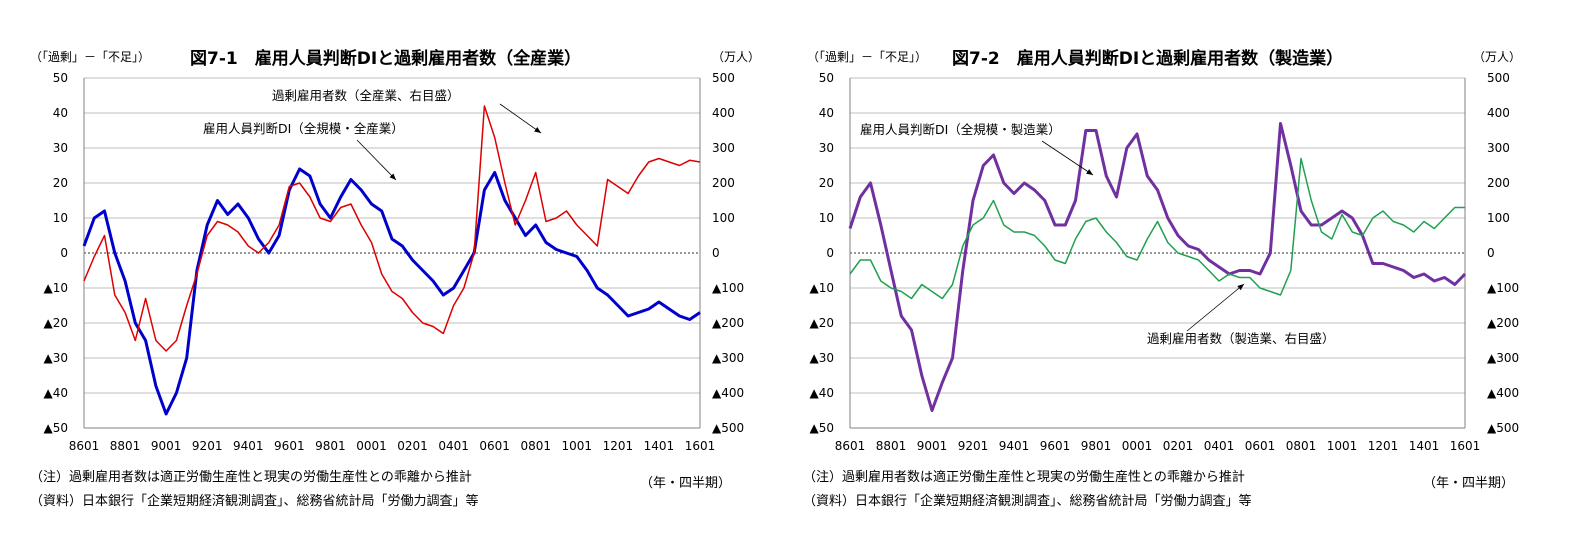 This screenshot has width=1574, height=538. What do you see at coordinates (1148, 59) in the screenshot?
I see `chart-title: 図7-2 雇用人員判断DIと過剰雇用者数（製造業）` at bounding box center [1148, 59].